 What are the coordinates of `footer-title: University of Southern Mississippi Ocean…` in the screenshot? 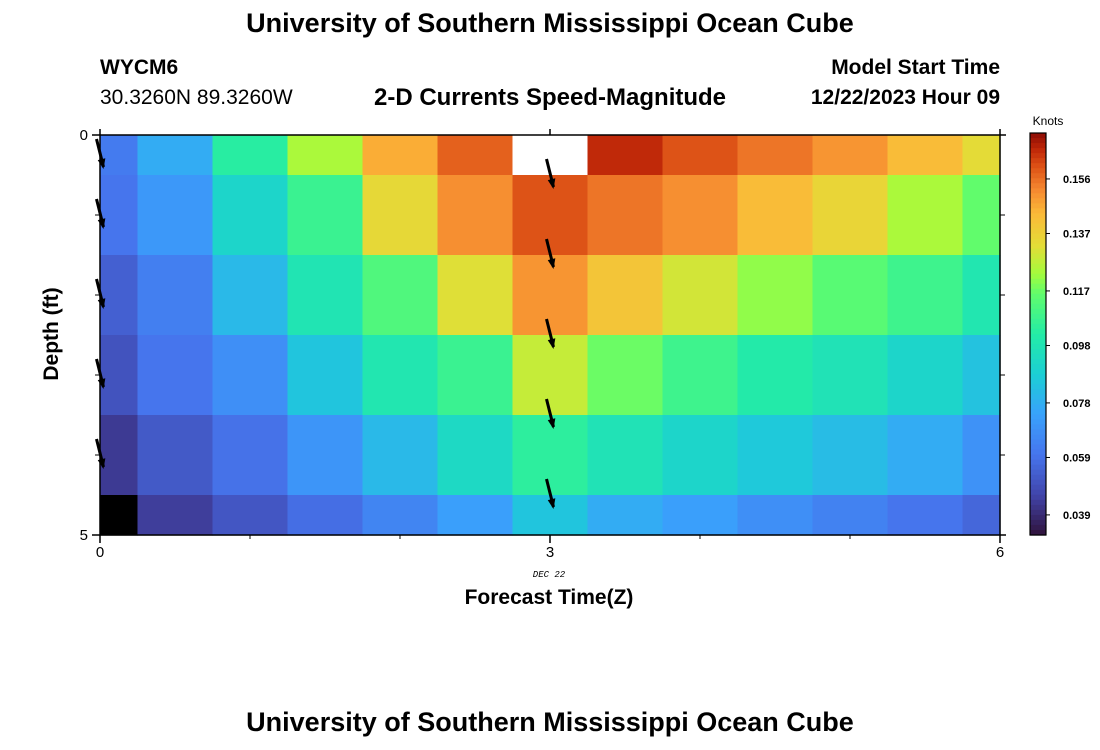 It's located at (550, 722).